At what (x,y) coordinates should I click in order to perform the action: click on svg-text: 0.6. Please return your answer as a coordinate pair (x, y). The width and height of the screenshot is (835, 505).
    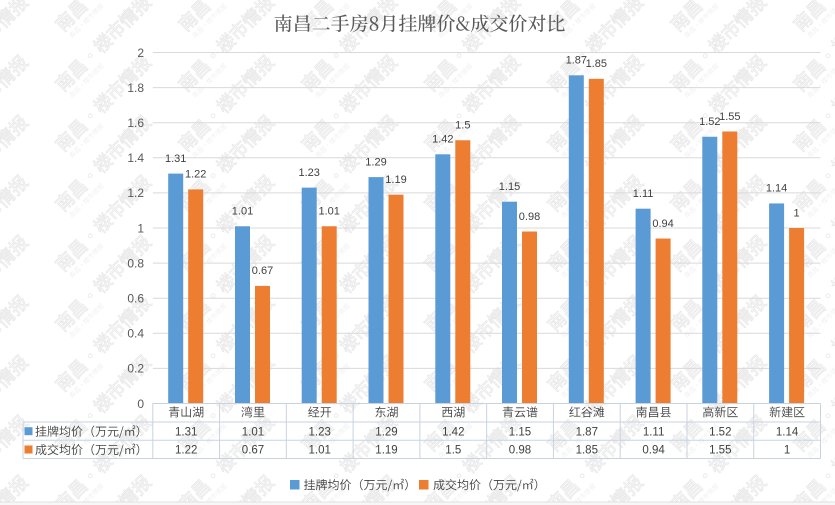
    Looking at the image, I should click on (135, 299).